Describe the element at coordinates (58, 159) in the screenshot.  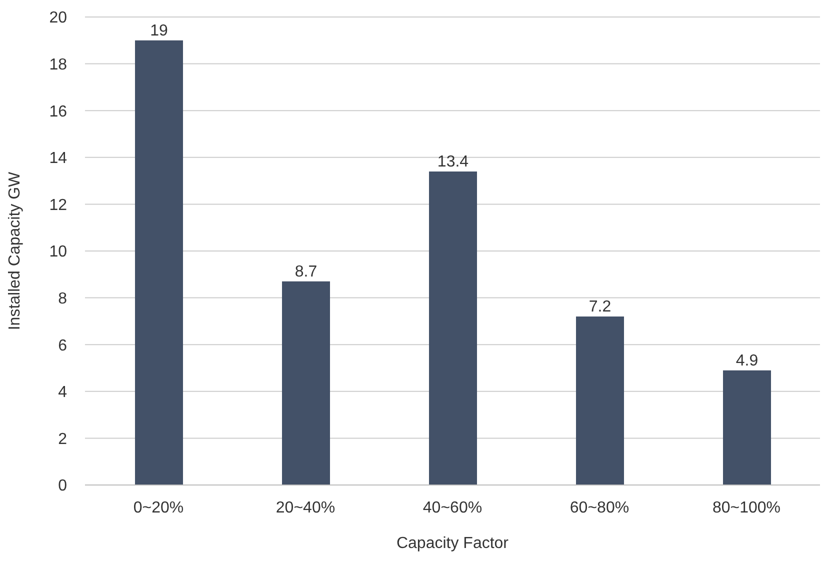
I see `y-tick-label: 14` at that location.